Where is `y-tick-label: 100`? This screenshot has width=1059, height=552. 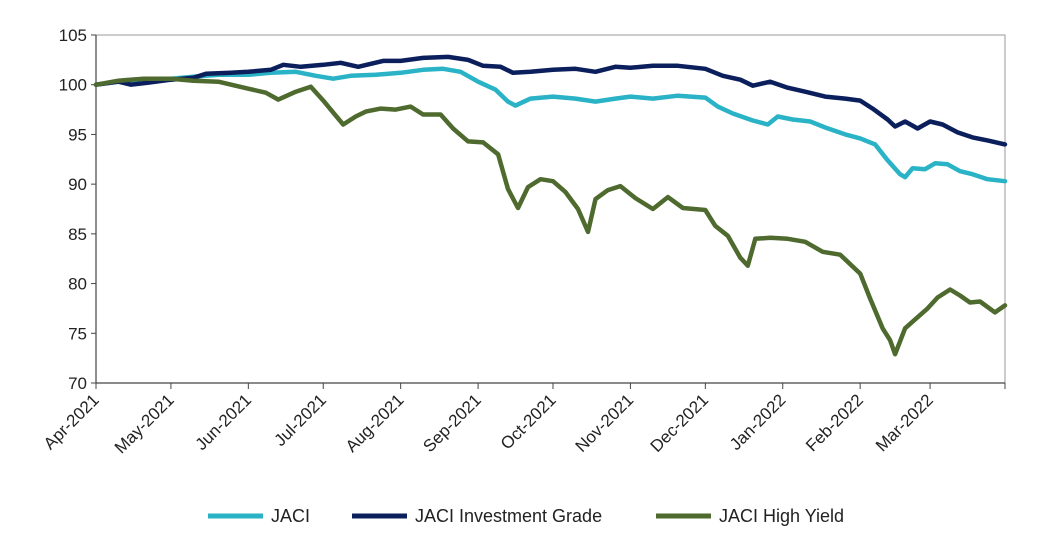 y-tick-label: 100 is located at coordinates (73, 85).